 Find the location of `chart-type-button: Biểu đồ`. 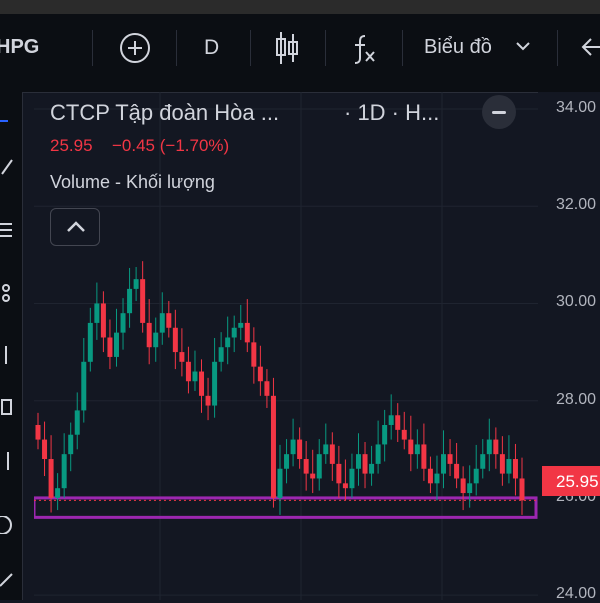

chart-type-button: Biểu đồ is located at coordinates (458, 47).